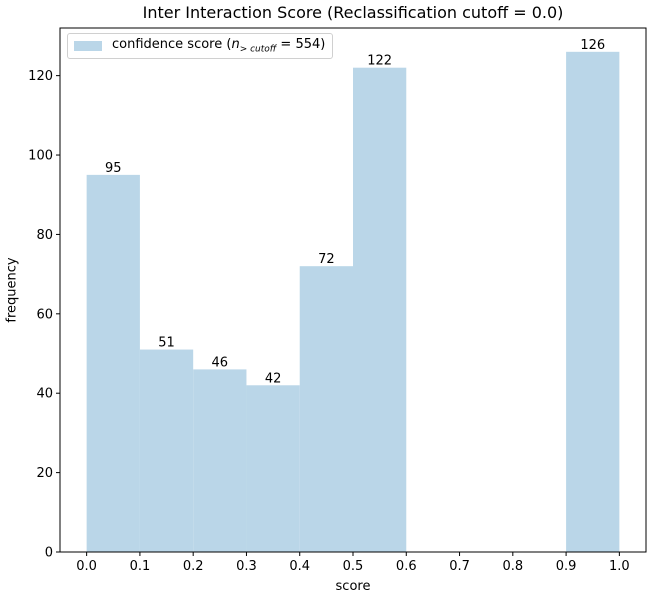  What do you see at coordinates (44, 314) in the screenshot?
I see `y-tick-label: 60` at bounding box center [44, 314].